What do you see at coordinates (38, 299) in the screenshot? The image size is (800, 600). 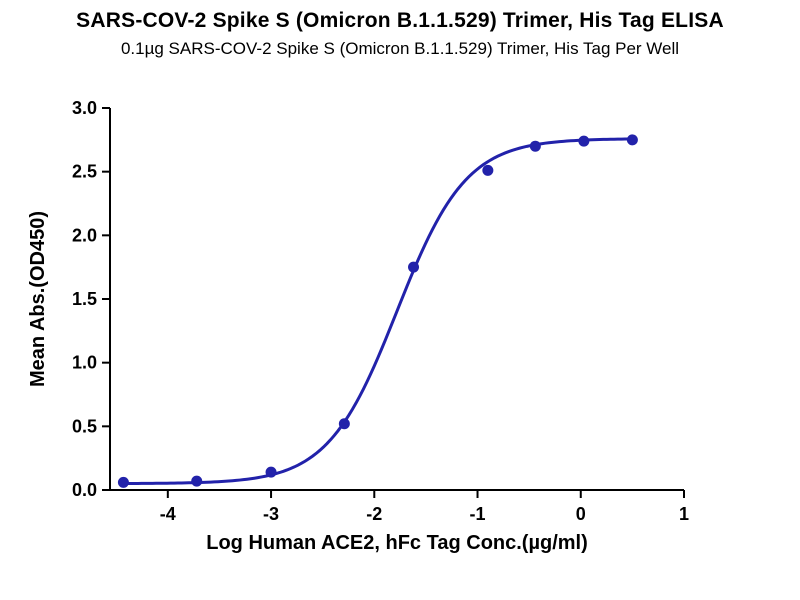 I see `y-axis-label: Mean Abs.(OD450)` at bounding box center [38, 299].